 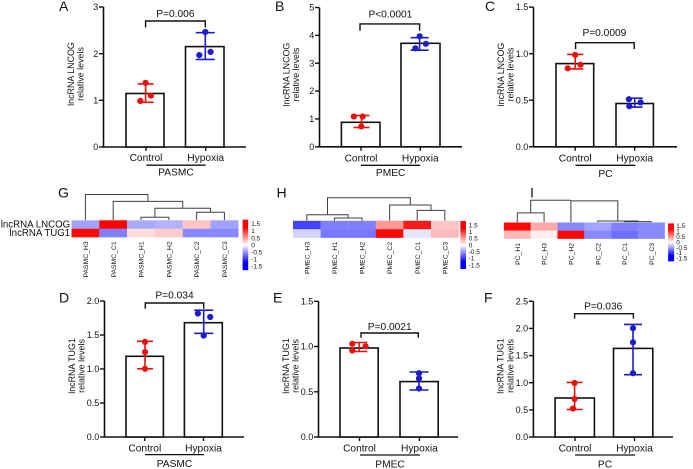 What do you see at coordinates (390, 173) in the screenshot?
I see `svg-text: PMEC` at bounding box center [390, 173].